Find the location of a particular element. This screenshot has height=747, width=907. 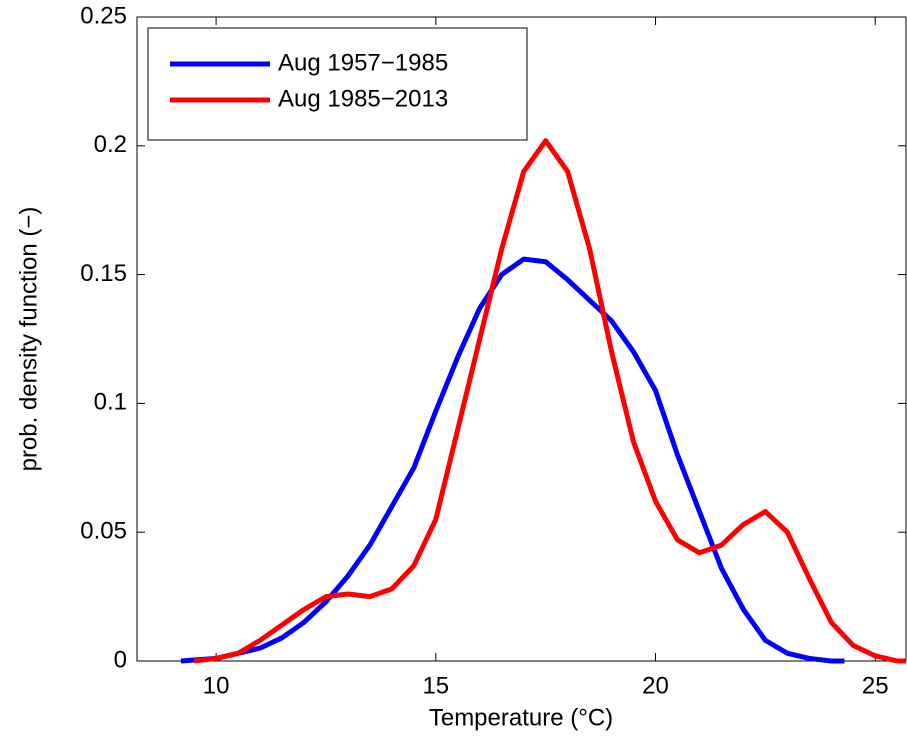

y-axis-label: prob. density function (−) is located at coordinates (28, 339).